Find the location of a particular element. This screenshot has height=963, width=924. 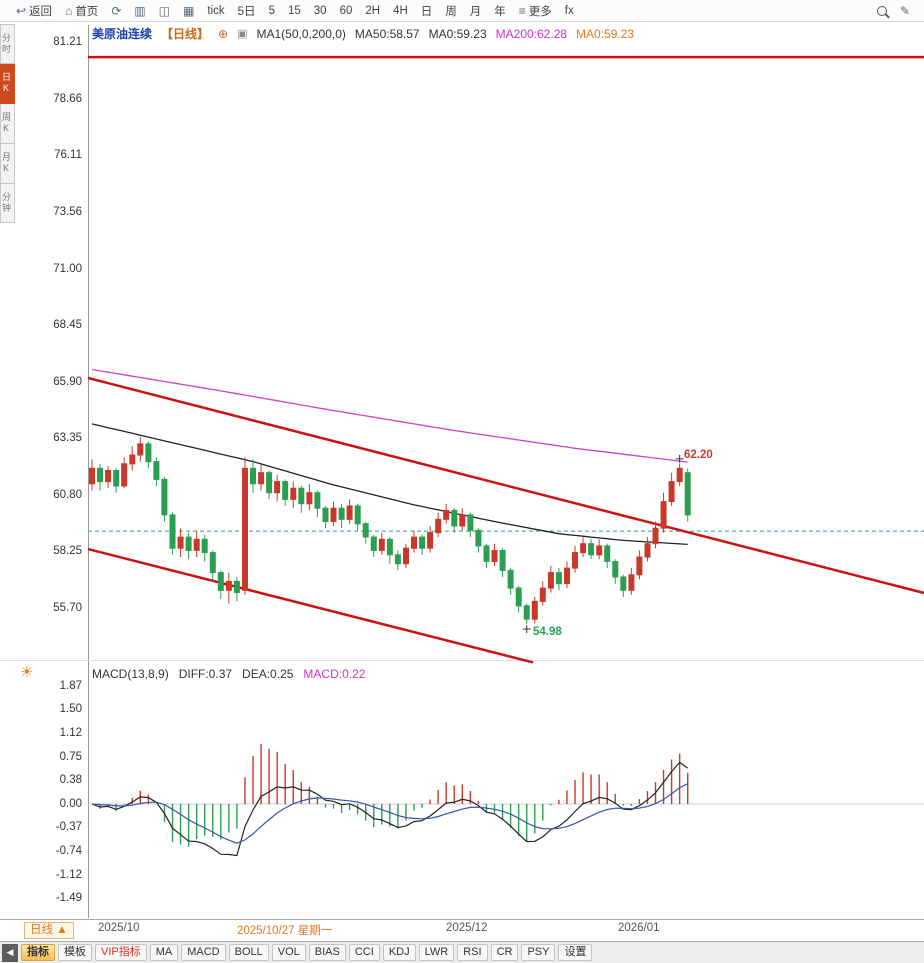

indicator-tab-LWR: LWR is located at coordinates (436, 952).